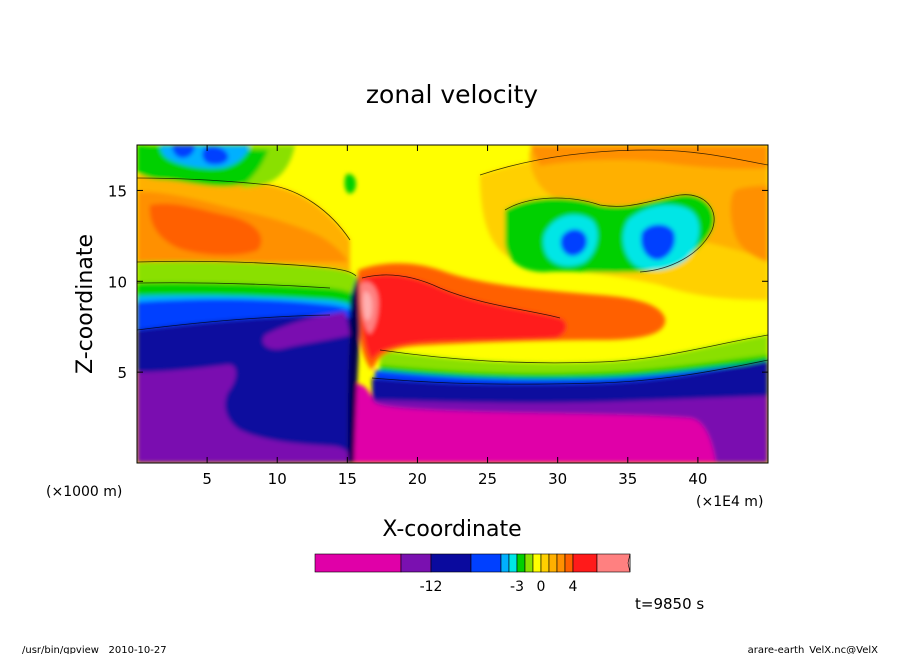  Describe the element at coordinates (122, 373) in the screenshot. I see `y-tick-label: 5` at that location.